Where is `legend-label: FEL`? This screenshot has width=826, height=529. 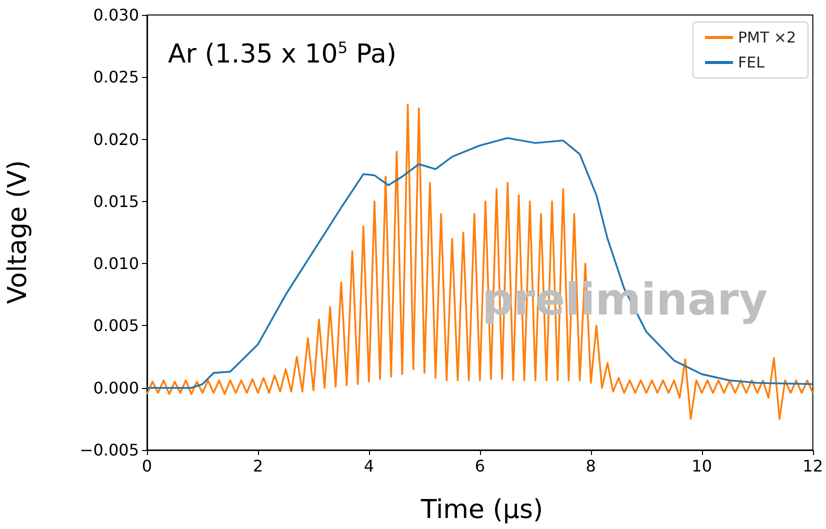
legend-label: FEL is located at coordinates (752, 63).